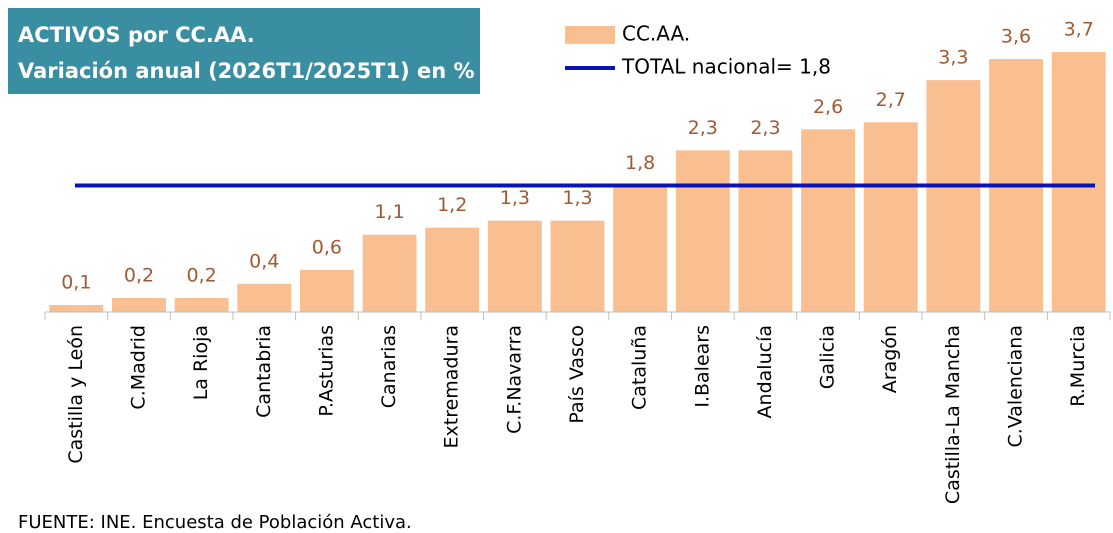  What do you see at coordinates (136, 35) in the screenshot?
I see `chart-title: ACTIVOS por CC.AA.` at bounding box center [136, 35].